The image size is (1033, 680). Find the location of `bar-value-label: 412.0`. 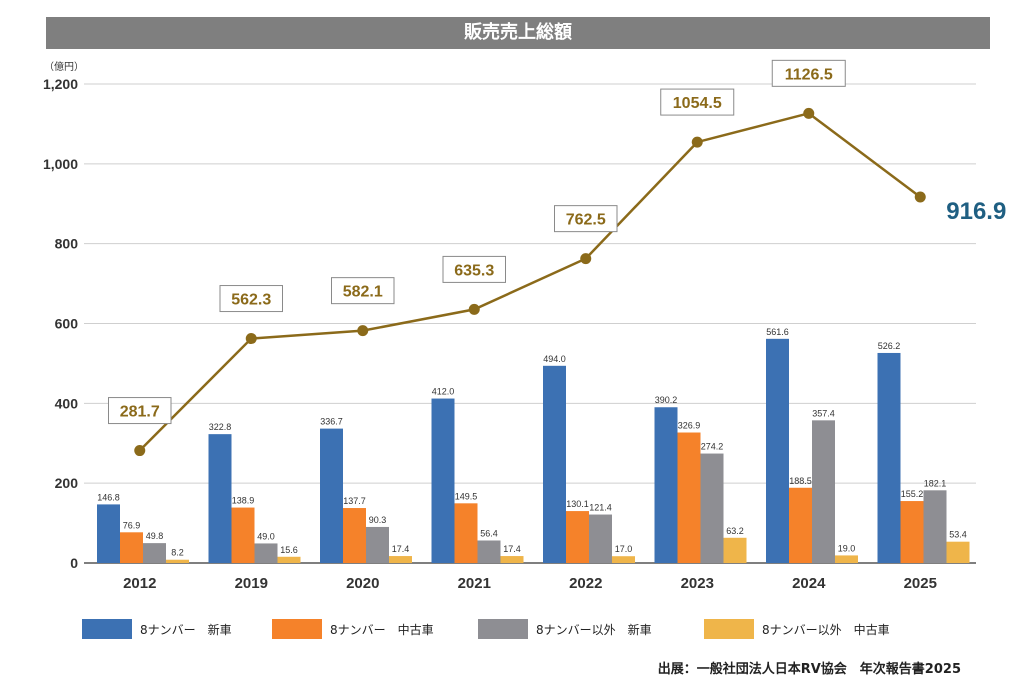

bar-value-label: 412.0 is located at coordinates (443, 392).